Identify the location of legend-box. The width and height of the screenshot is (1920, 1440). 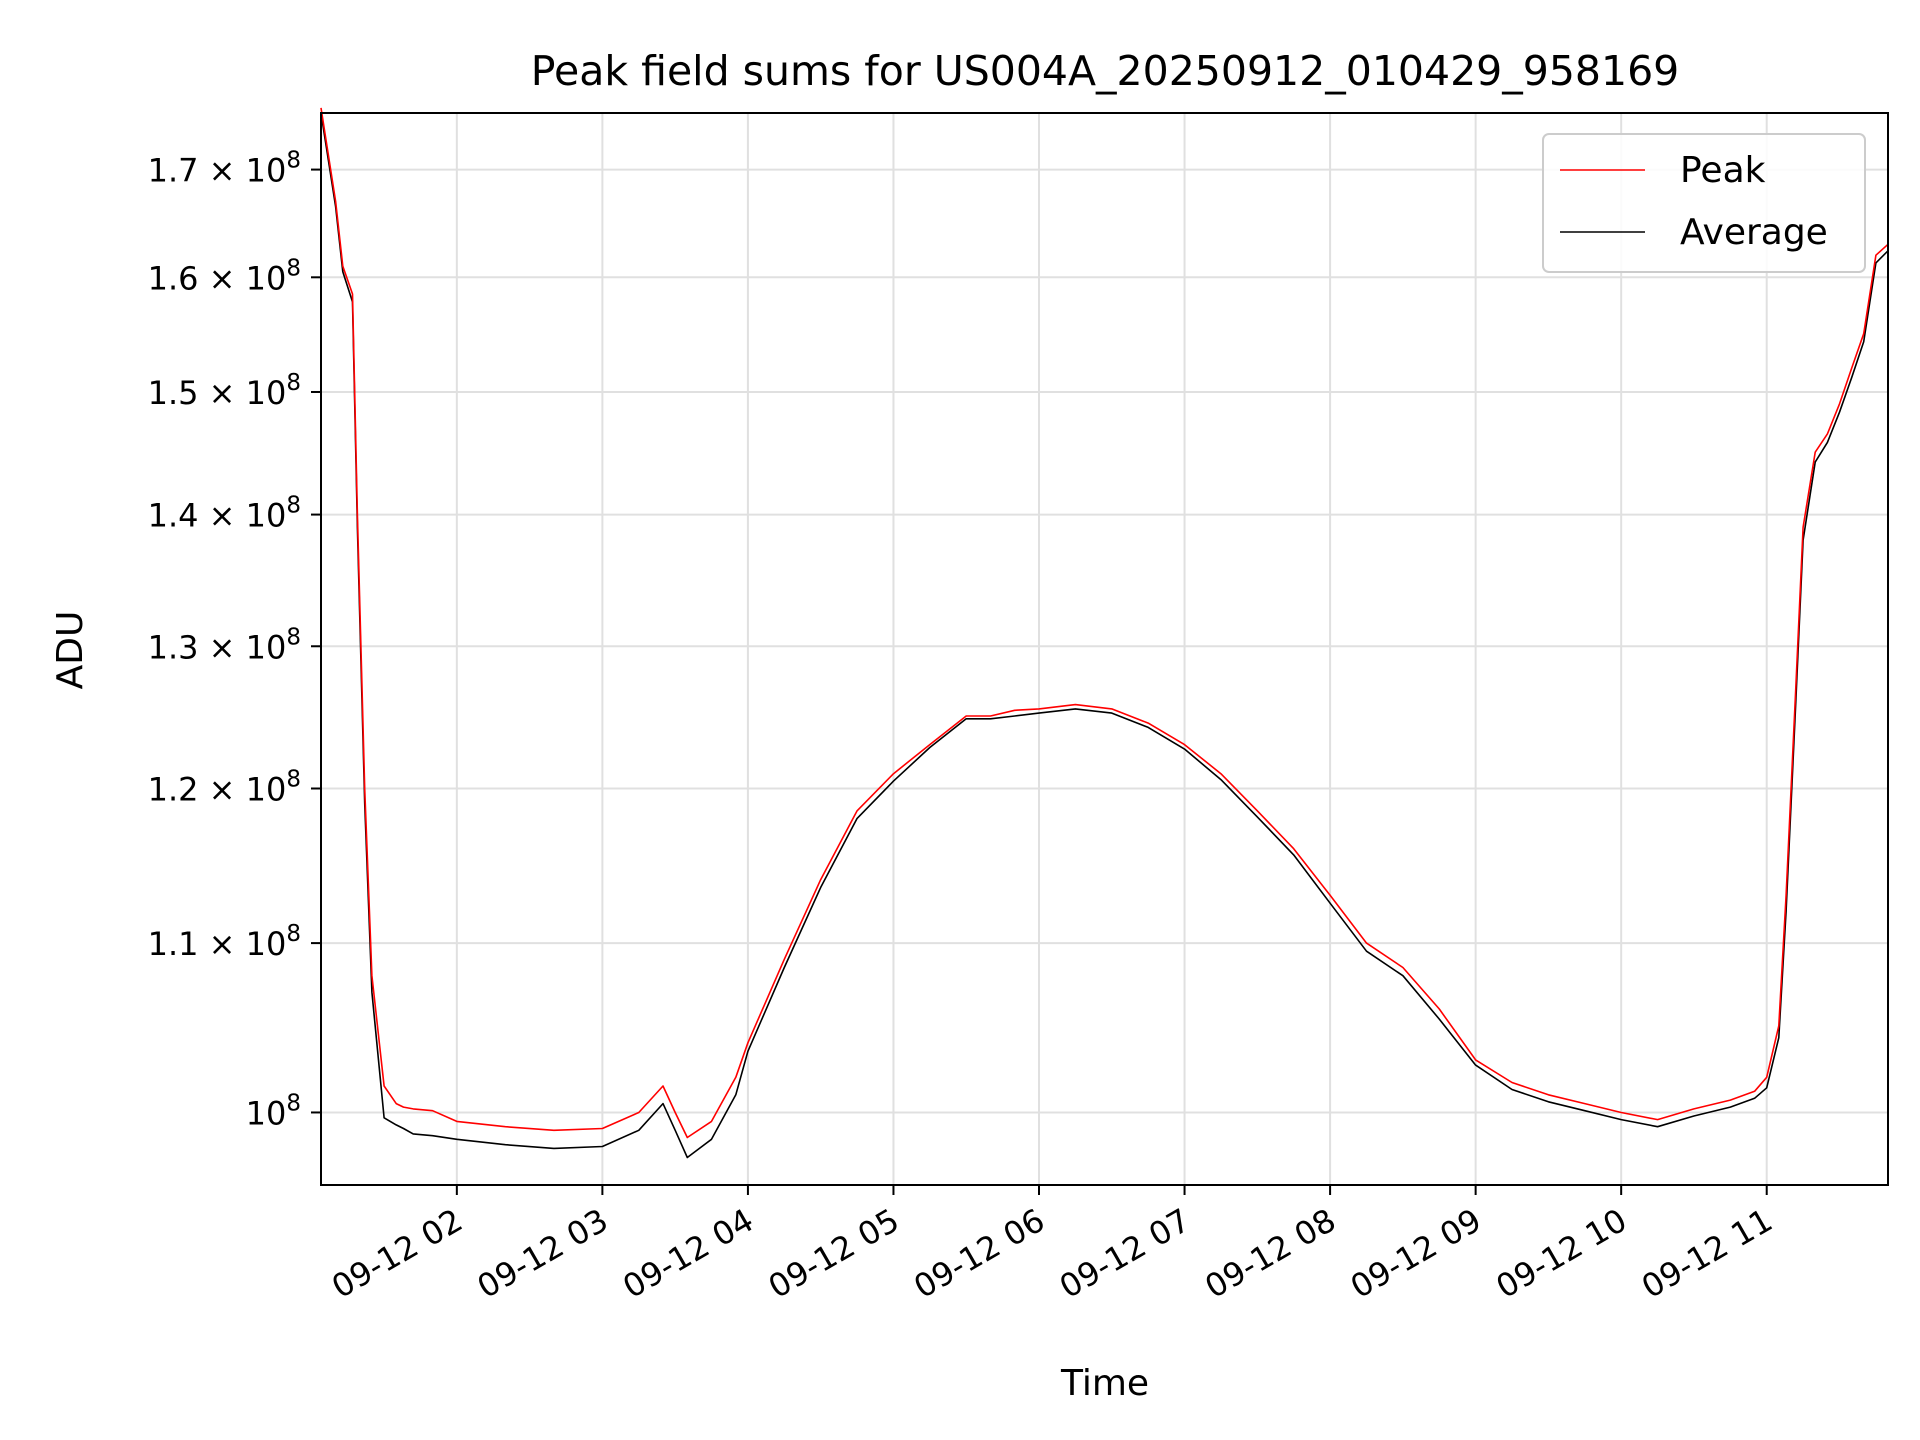
(1704, 203).